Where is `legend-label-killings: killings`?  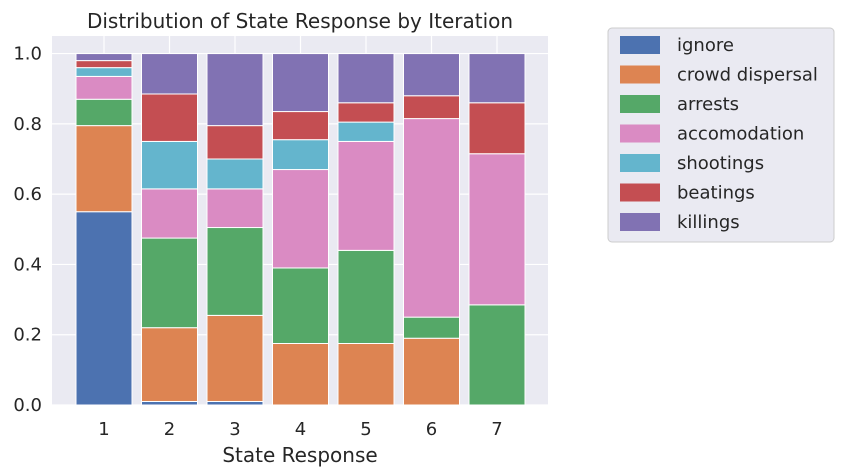
legend-label-killings: killings is located at coordinates (708, 222).